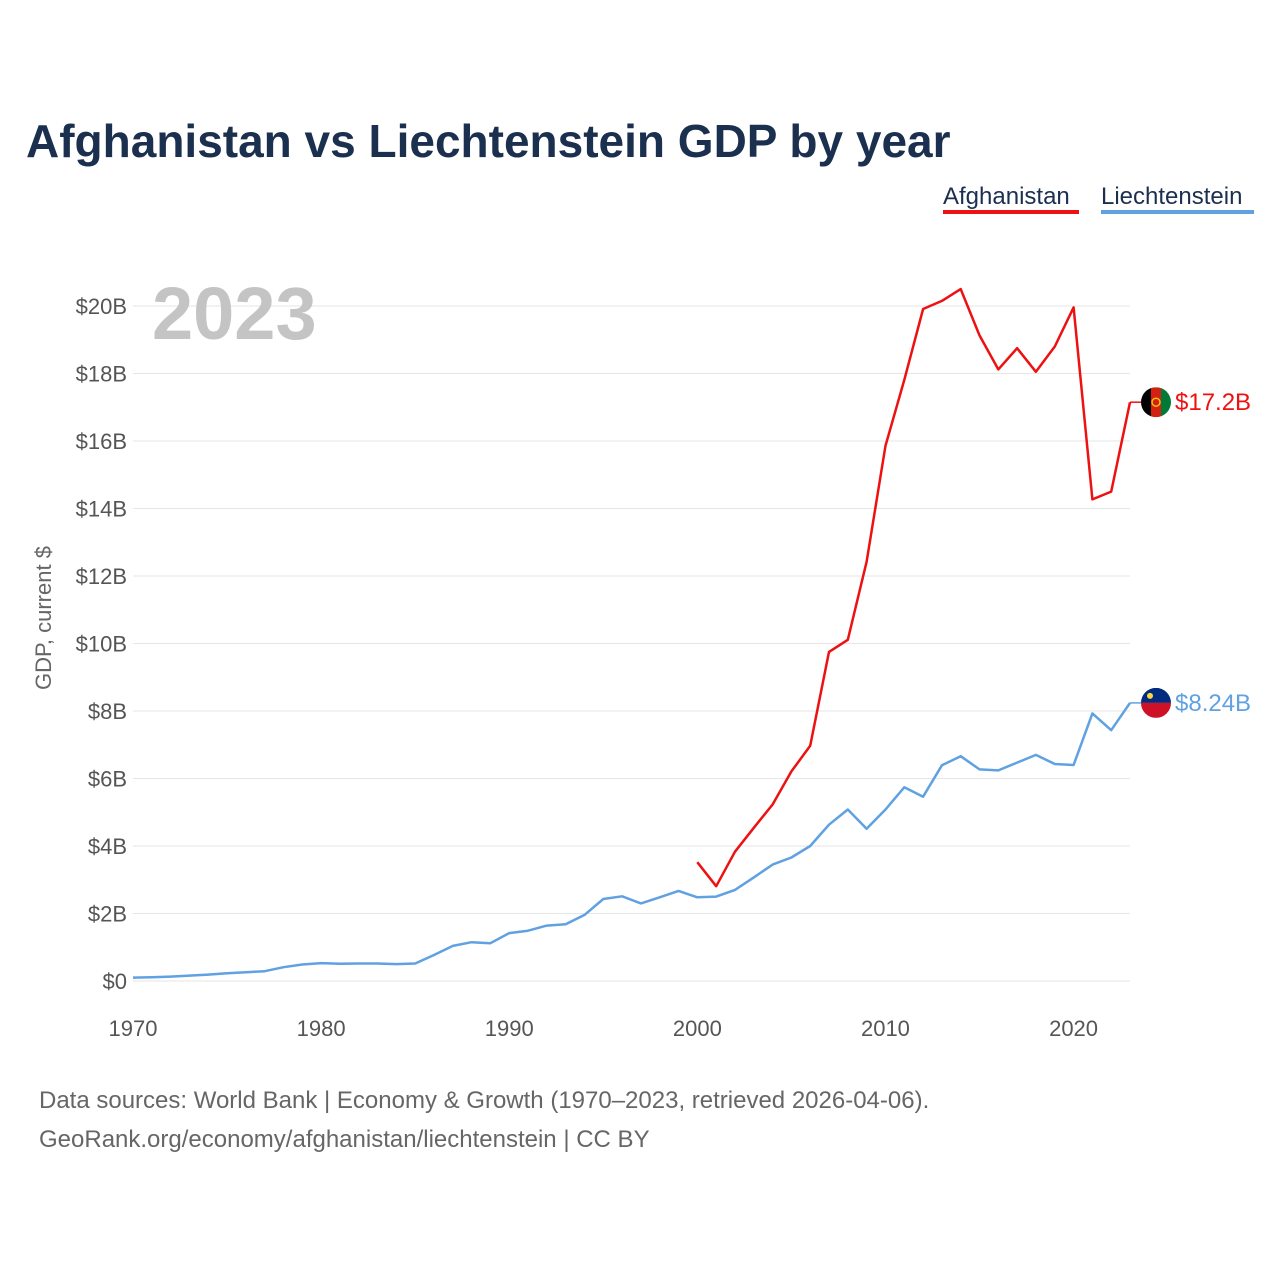 The image size is (1280, 1280). I want to click on y-tick-label: $10B, so click(101, 644).